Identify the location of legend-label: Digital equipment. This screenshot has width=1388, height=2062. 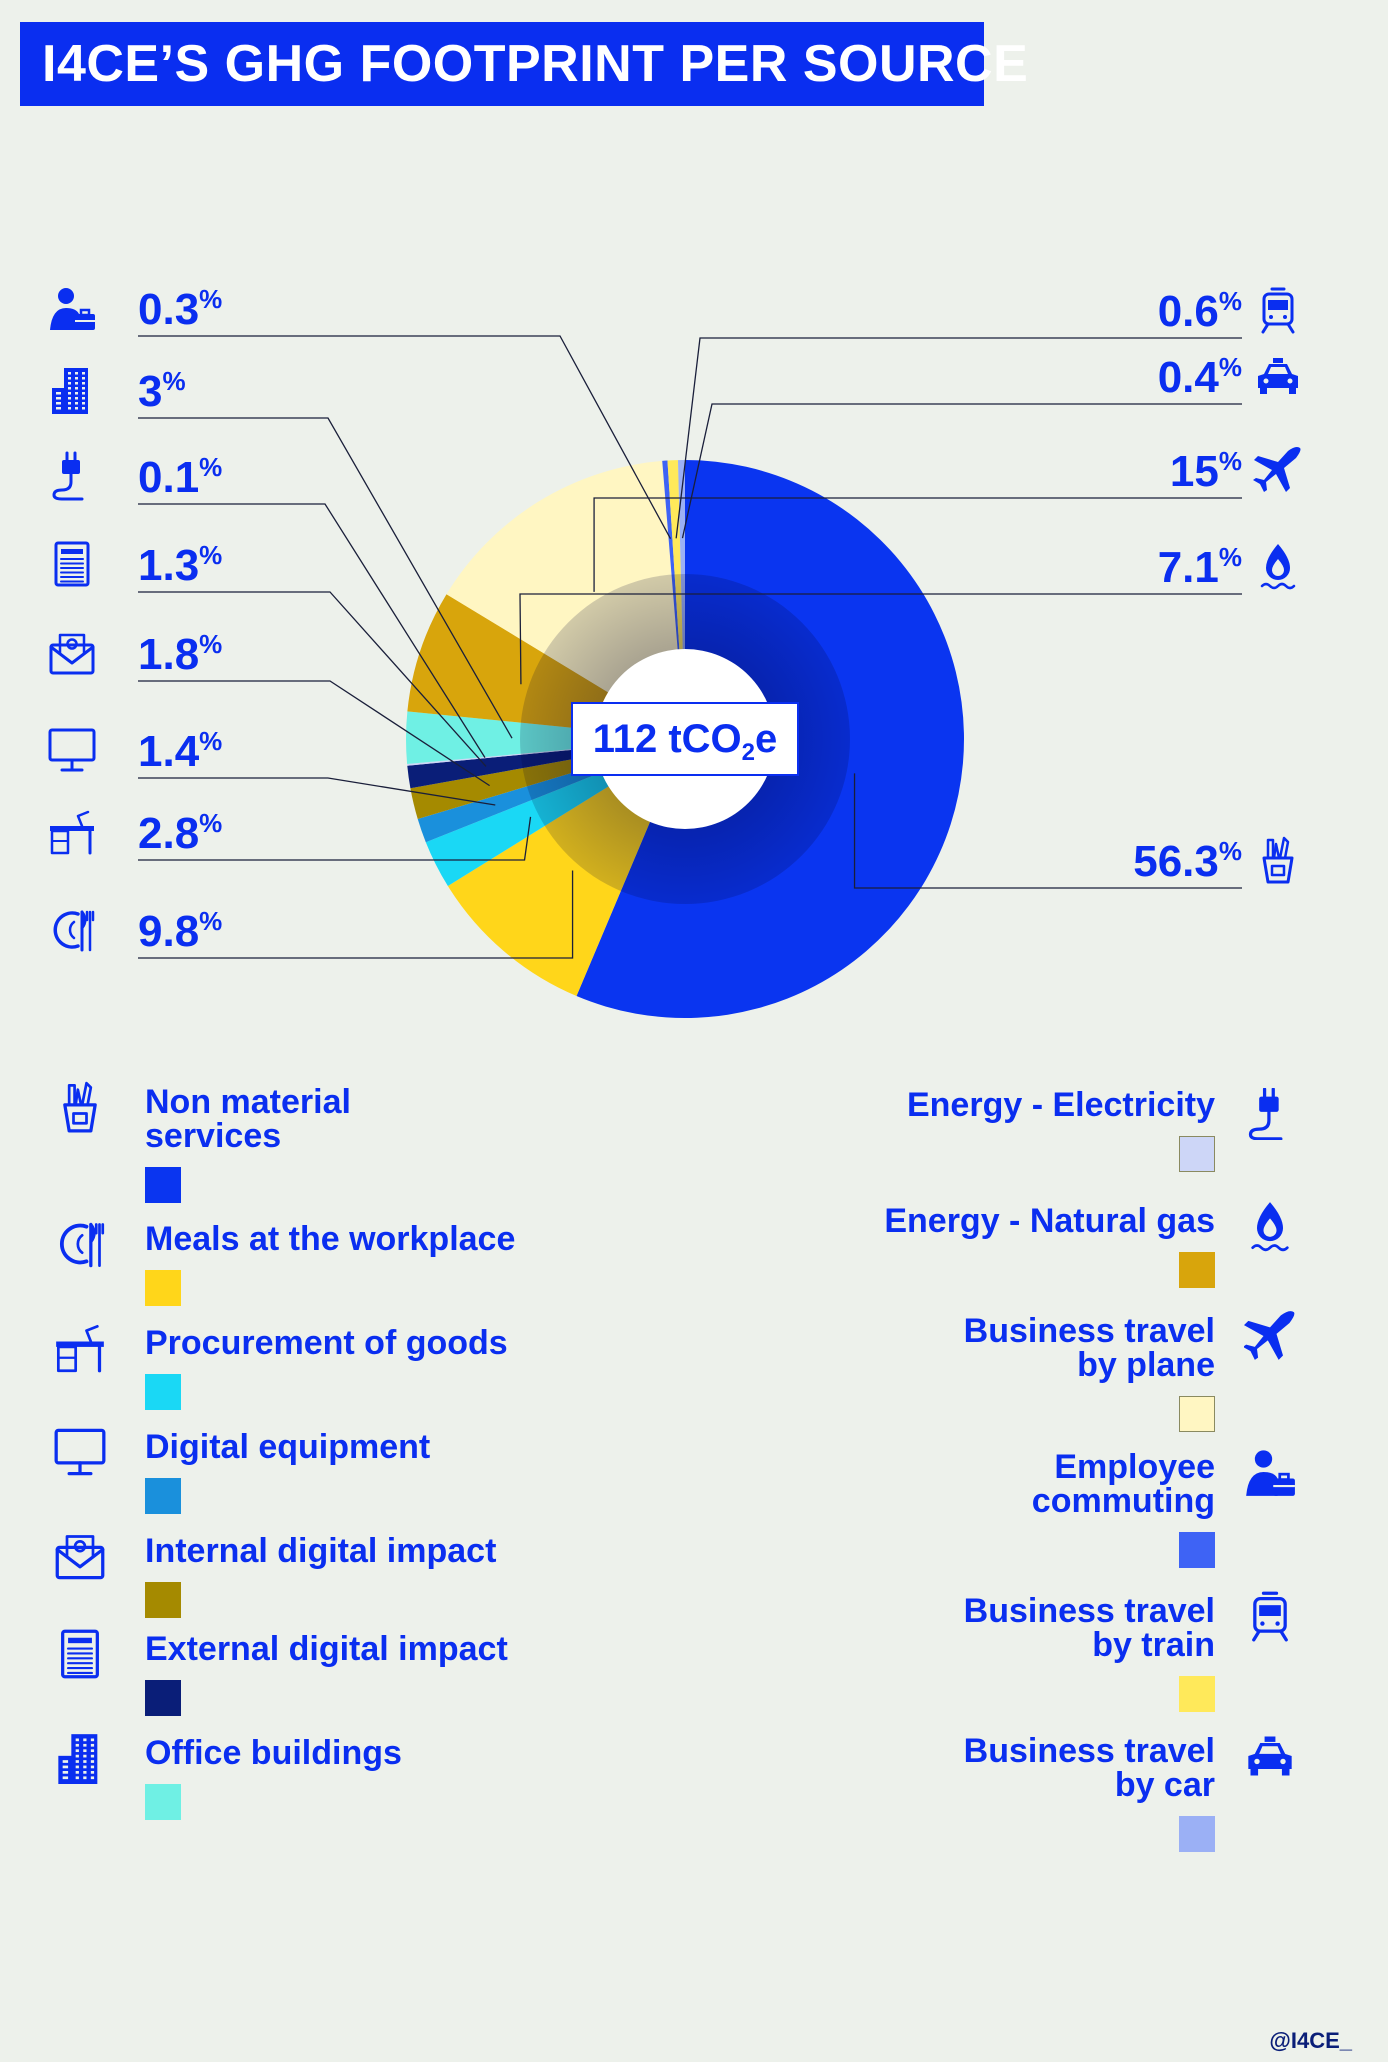
(288, 1447).